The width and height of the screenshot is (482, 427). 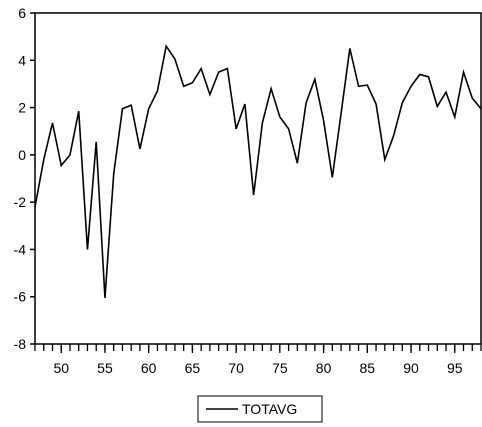 What do you see at coordinates (20, 344) in the screenshot?
I see `y-tick-label: -8` at bounding box center [20, 344].